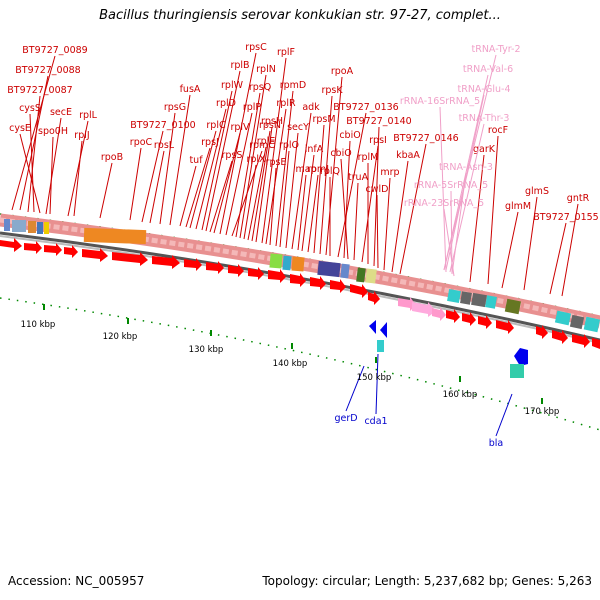  Describe the element at coordinates (252, 107) in the screenshot. I see `gene-label: rplP` at that location.